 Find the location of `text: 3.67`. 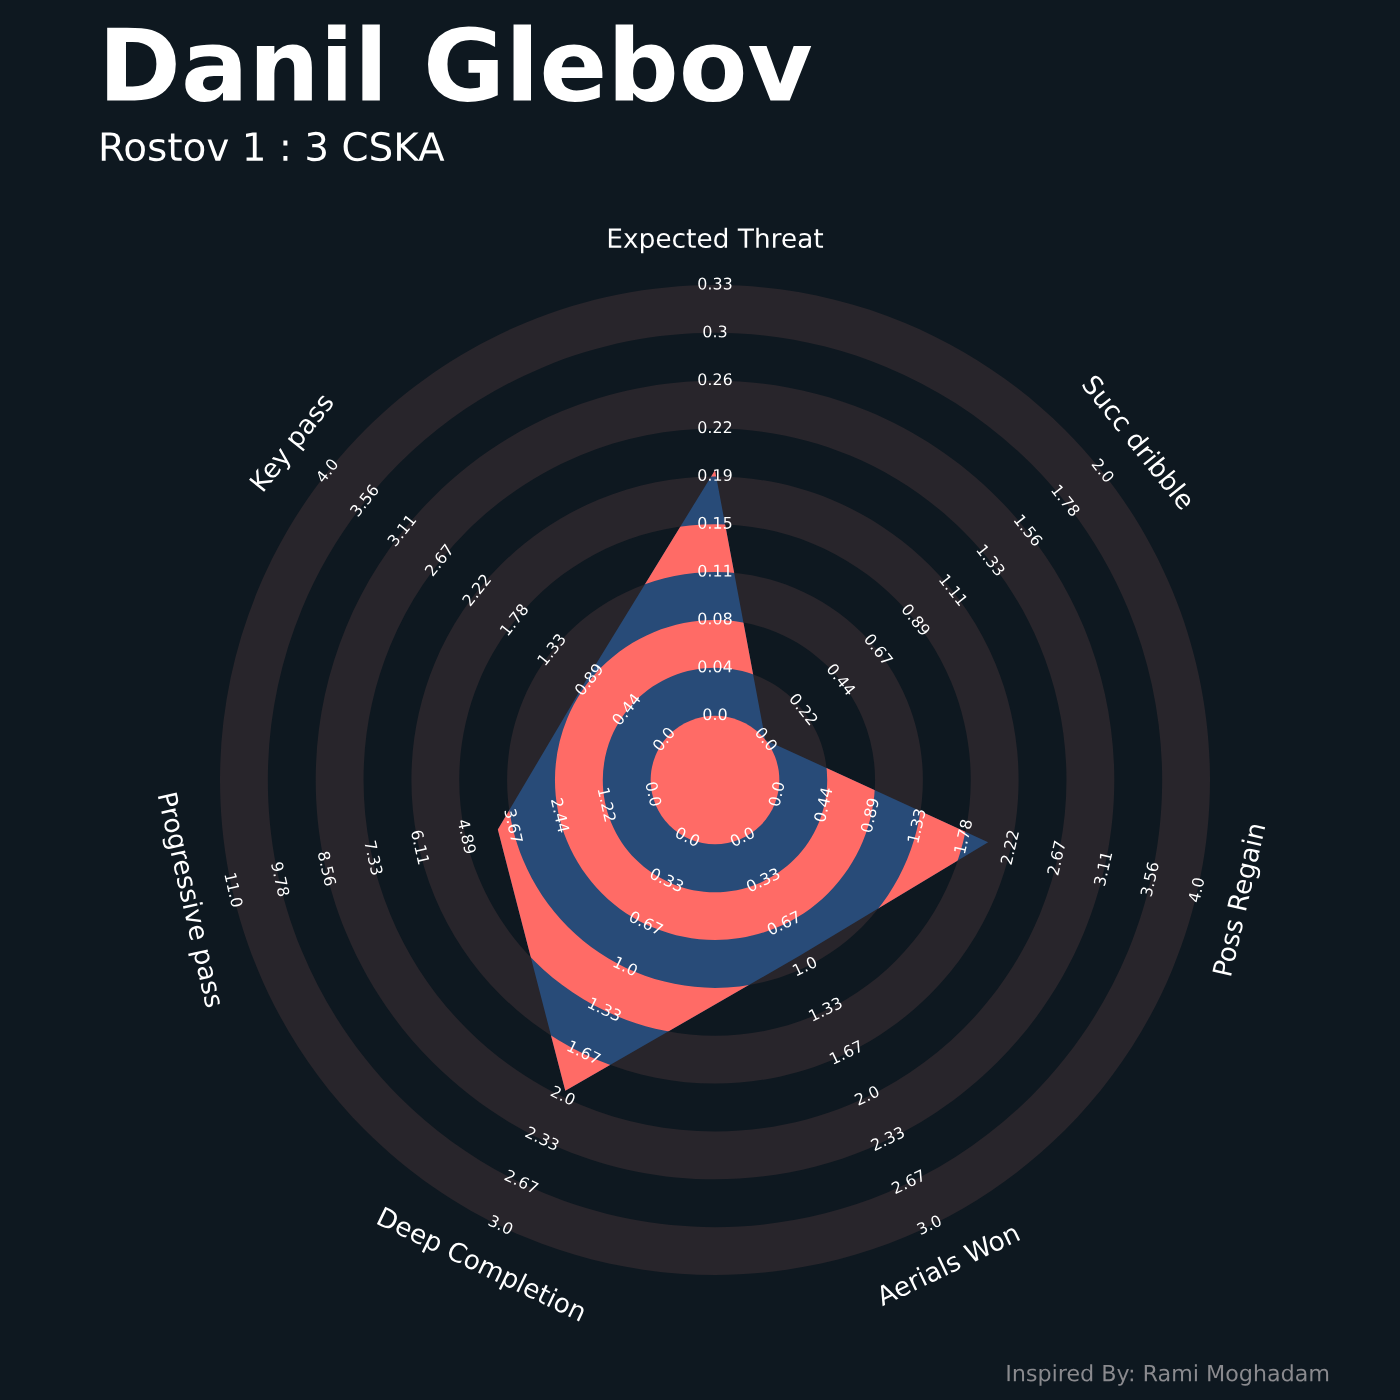

text: 3.67 is located at coordinates (514, 826).